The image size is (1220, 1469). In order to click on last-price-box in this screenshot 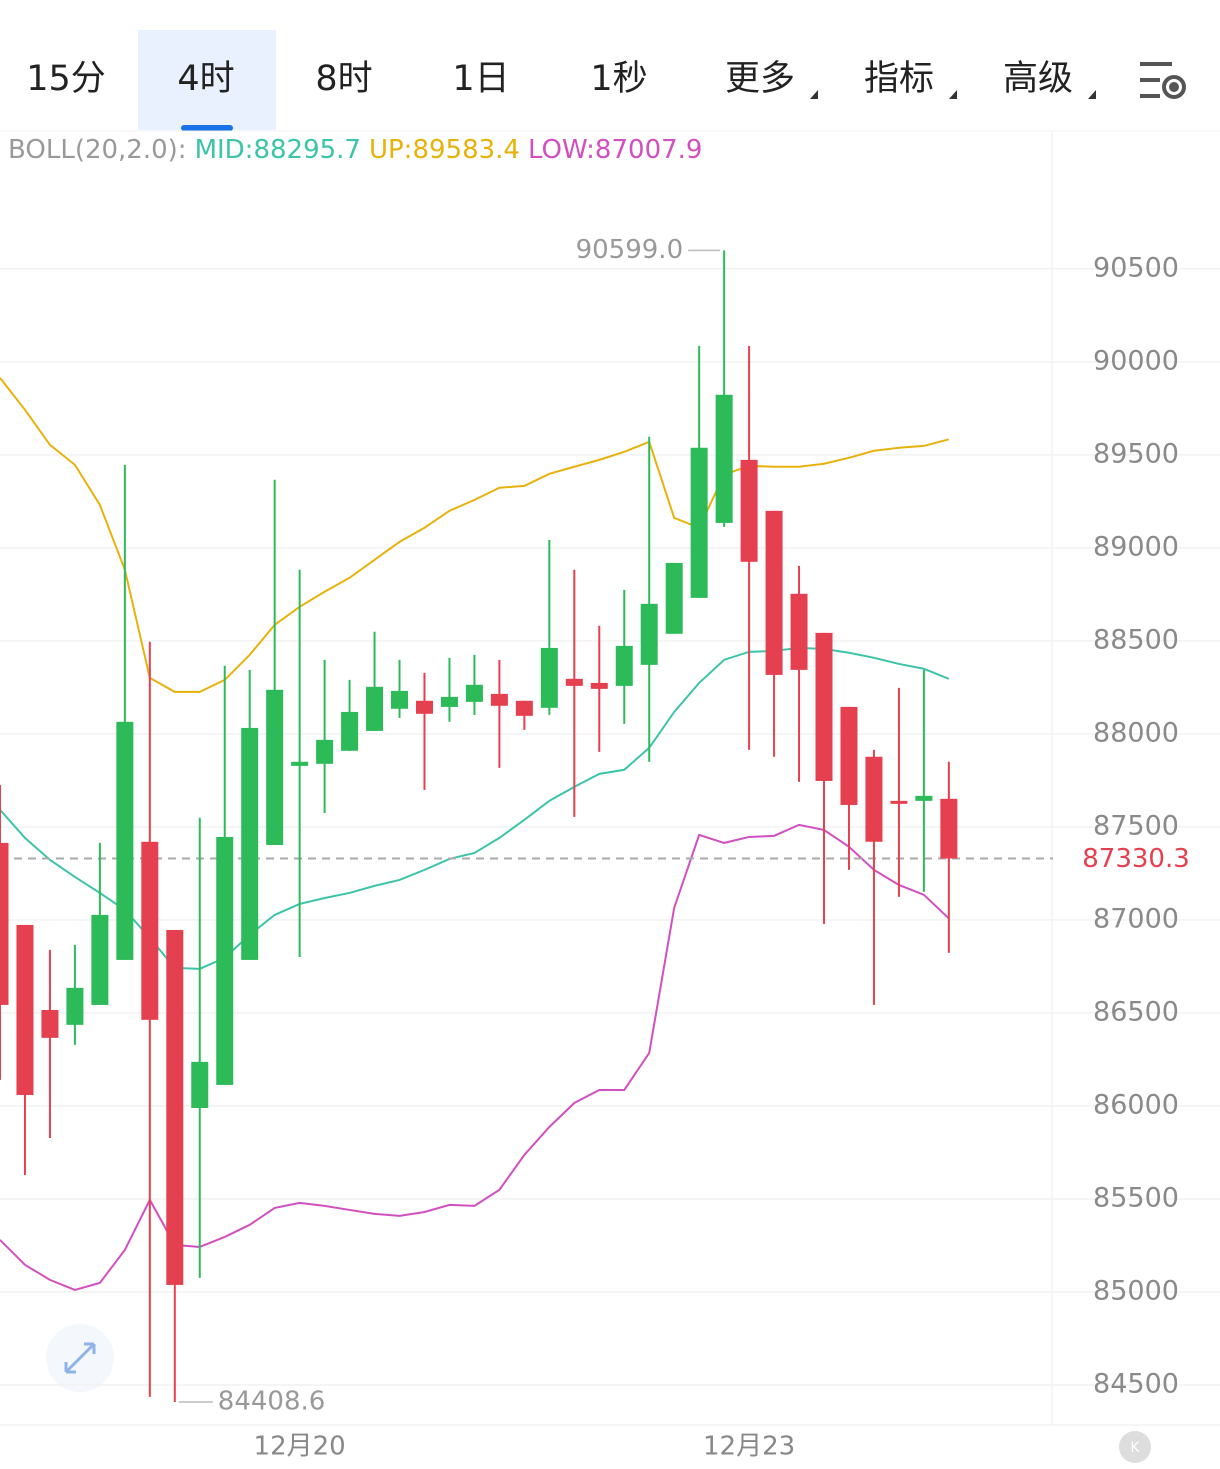, I will do `click(1136, 858)`.